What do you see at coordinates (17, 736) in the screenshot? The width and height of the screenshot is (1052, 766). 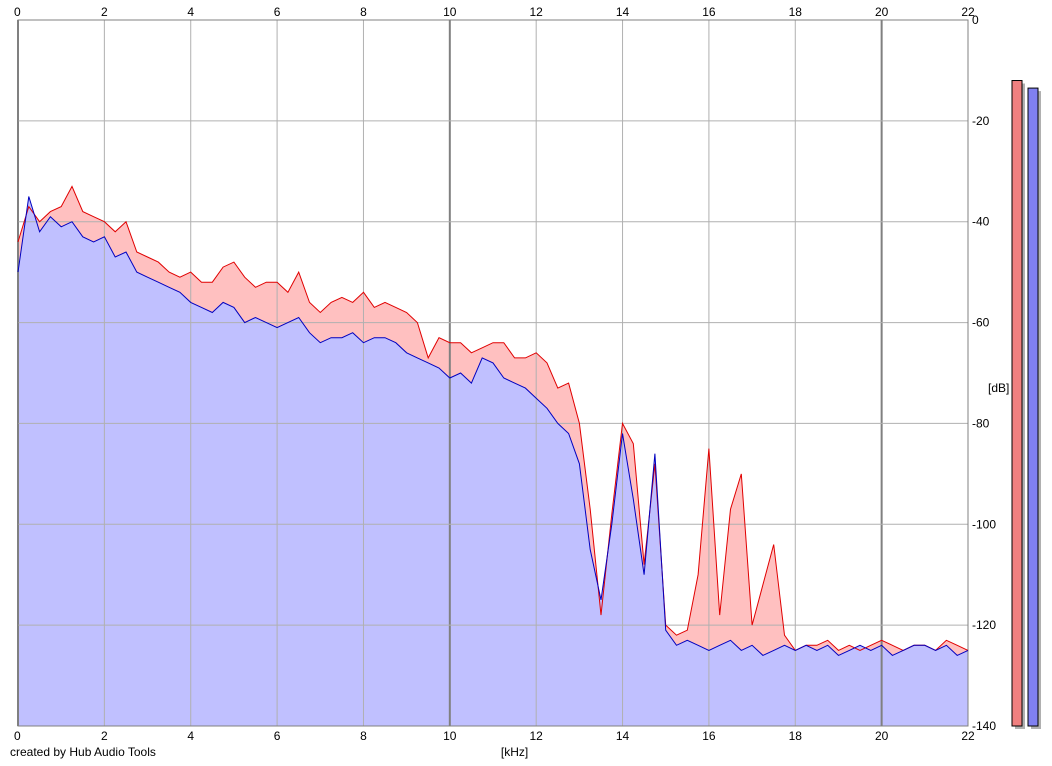 I see `x-tick-label-bottom: 0` at bounding box center [17, 736].